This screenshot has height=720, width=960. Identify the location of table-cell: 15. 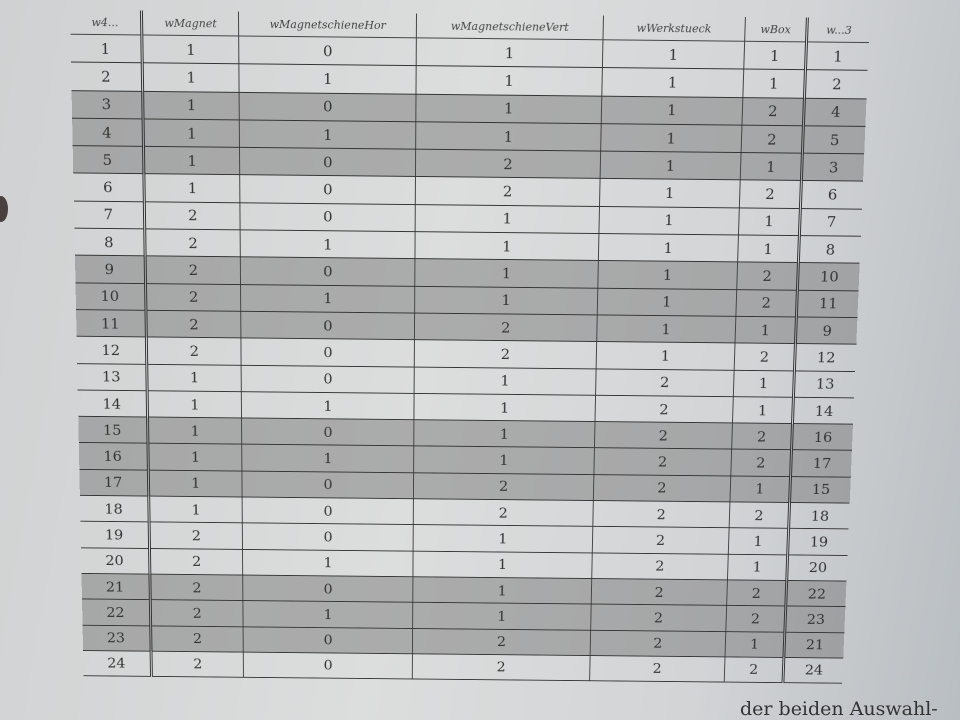
(113, 430).